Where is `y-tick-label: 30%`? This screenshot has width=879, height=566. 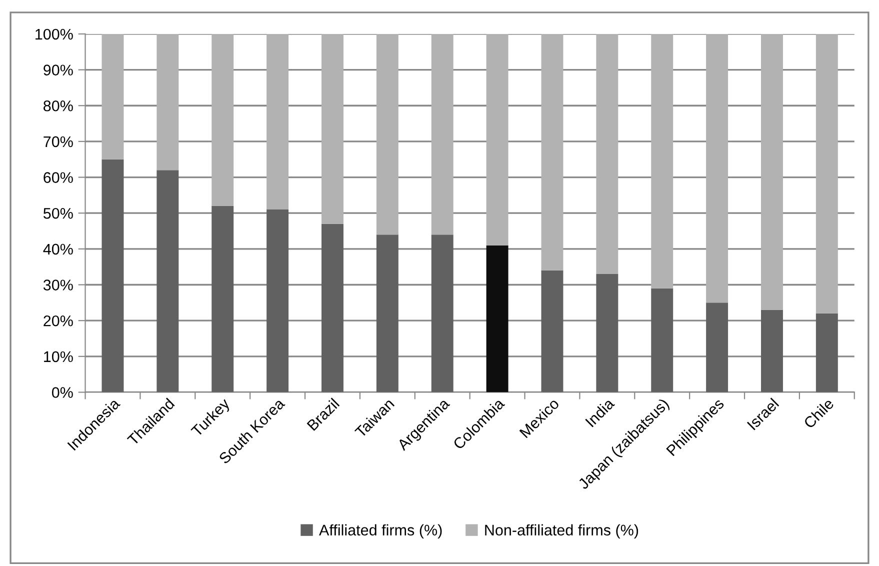 y-tick-label: 30% is located at coordinates (58, 285).